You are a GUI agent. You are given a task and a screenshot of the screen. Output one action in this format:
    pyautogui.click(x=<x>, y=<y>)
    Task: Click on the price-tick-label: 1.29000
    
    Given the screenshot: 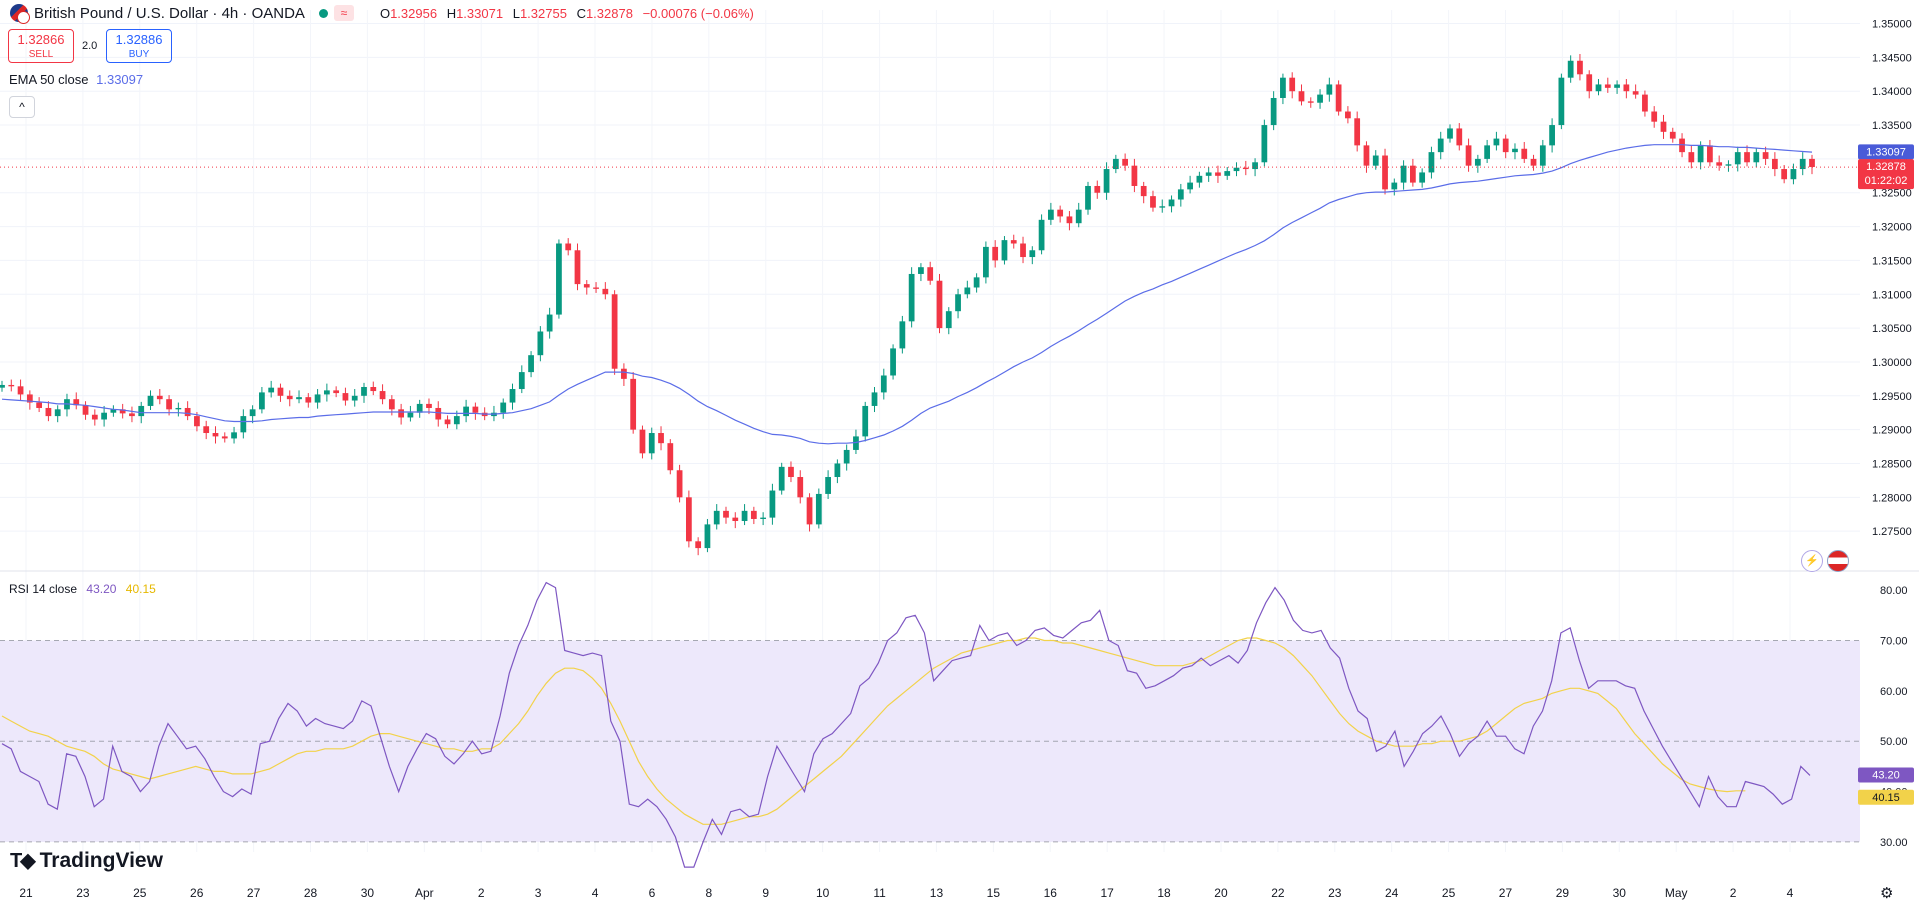 What is the action you would take?
    pyautogui.click(x=1892, y=431)
    